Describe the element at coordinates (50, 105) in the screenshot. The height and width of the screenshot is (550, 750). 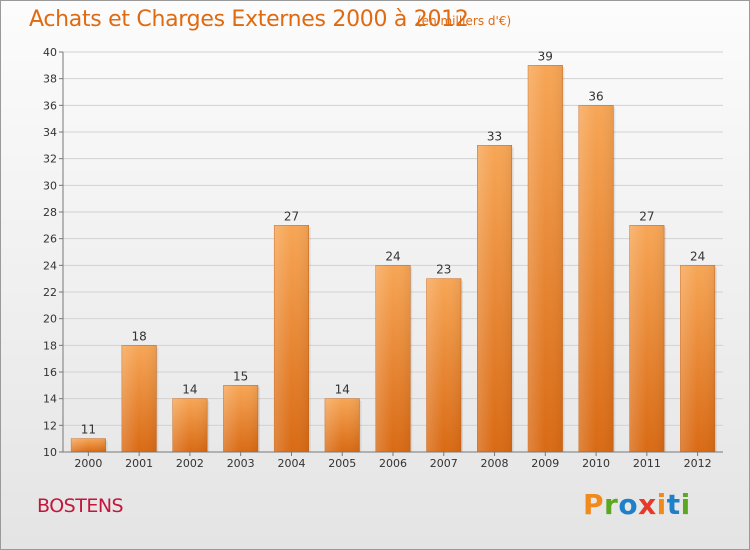
I see `y-tick-label: 36` at that location.